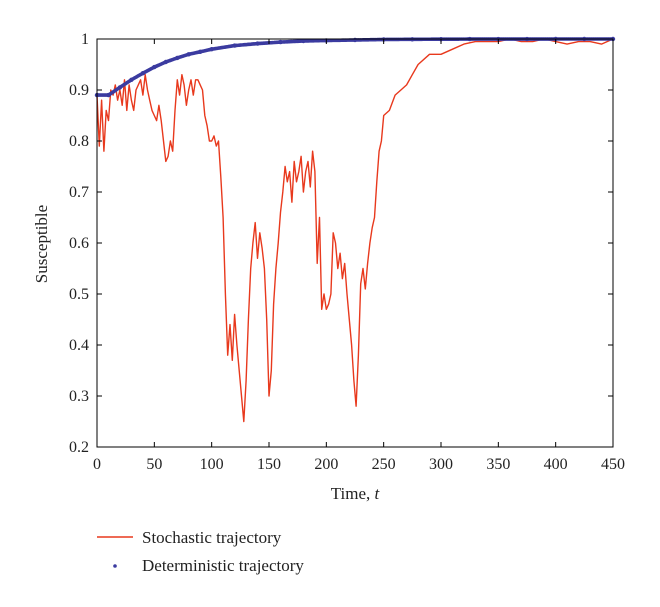  Describe the element at coordinates (378, 493) in the screenshot. I see `x-axis-label-variable: t` at that location.